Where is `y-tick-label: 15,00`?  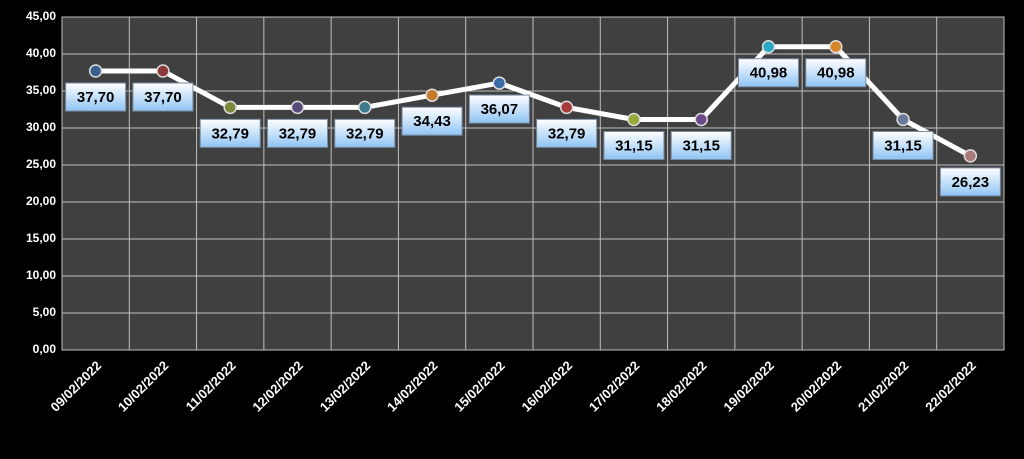 y-tick-label: 15,00 is located at coordinates (41, 238).